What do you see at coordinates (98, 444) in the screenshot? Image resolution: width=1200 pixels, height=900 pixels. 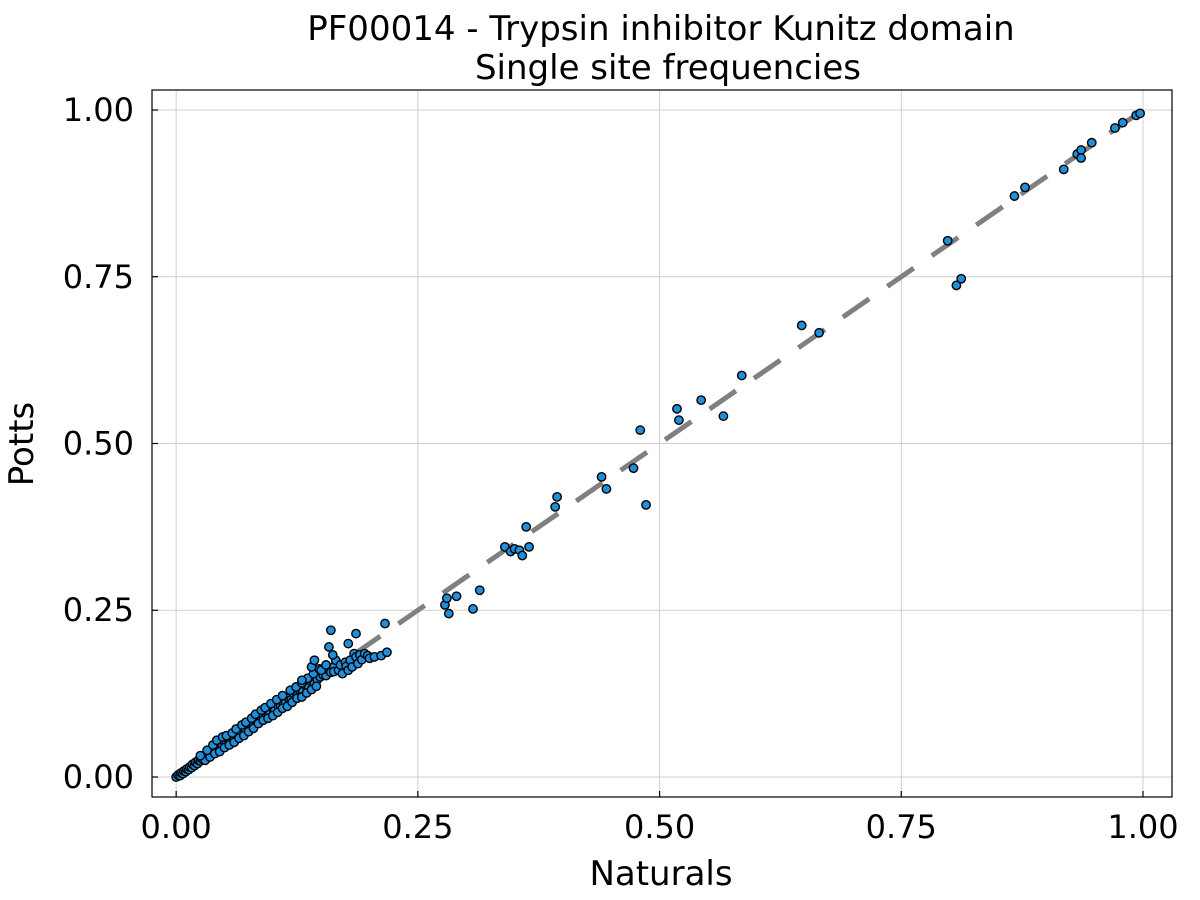 I see `y-tick-label-2: 0.50` at bounding box center [98, 444].